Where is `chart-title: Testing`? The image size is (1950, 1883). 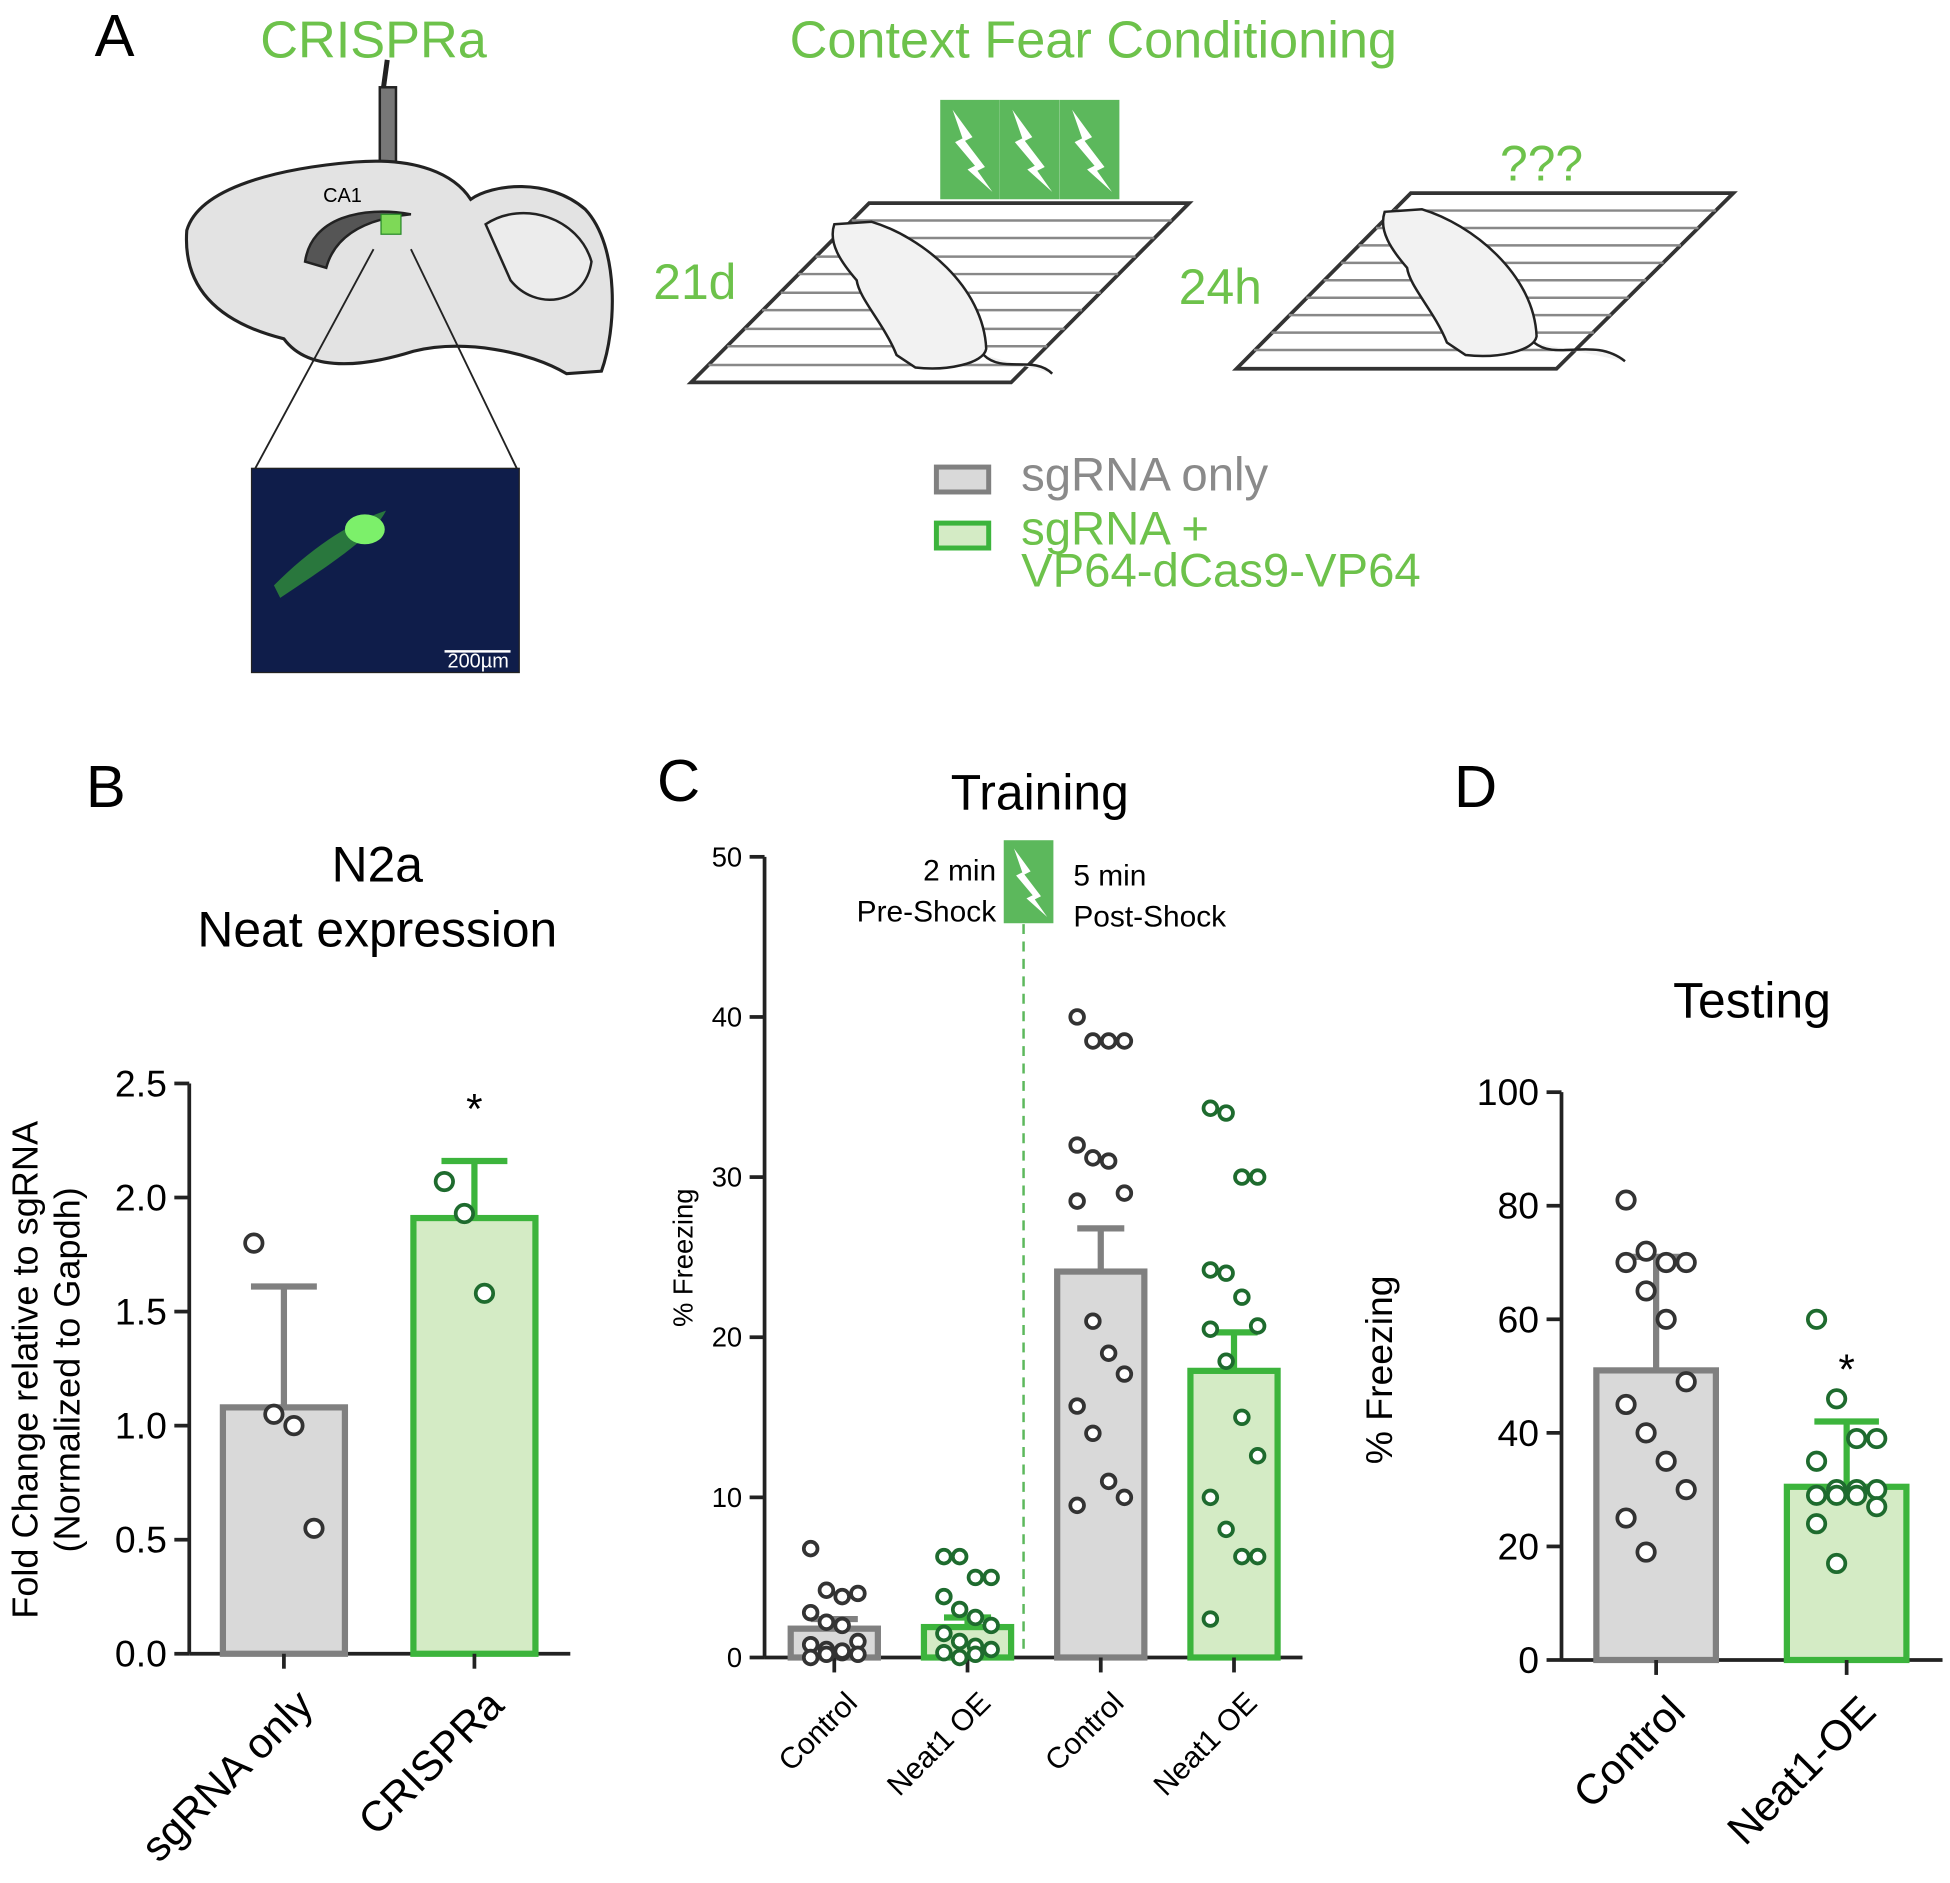 chart-title: Testing is located at coordinates (1752, 1000).